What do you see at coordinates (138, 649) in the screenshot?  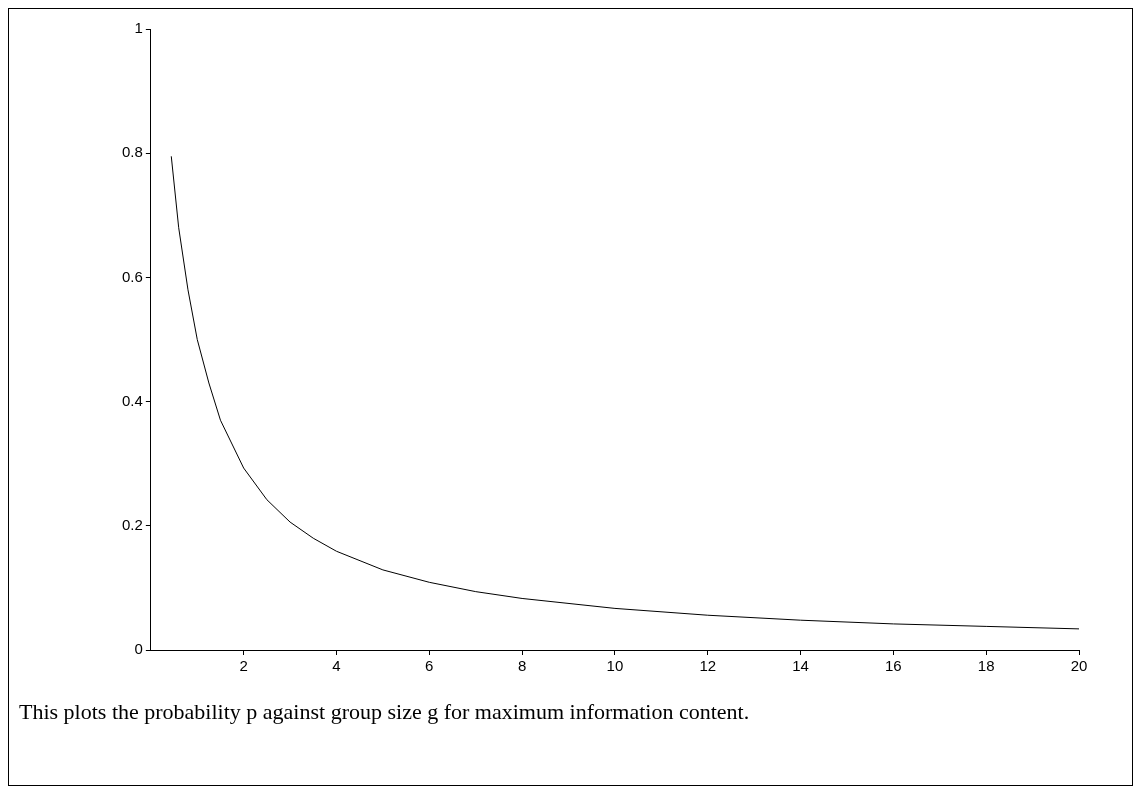 I see `y-tick-label: 0` at bounding box center [138, 649].